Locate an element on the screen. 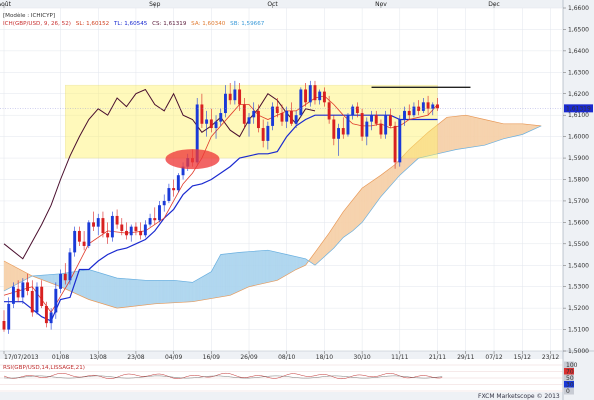 This screenshot has width=594, height=400. date-tick-label: 01/08 is located at coordinates (60, 357).